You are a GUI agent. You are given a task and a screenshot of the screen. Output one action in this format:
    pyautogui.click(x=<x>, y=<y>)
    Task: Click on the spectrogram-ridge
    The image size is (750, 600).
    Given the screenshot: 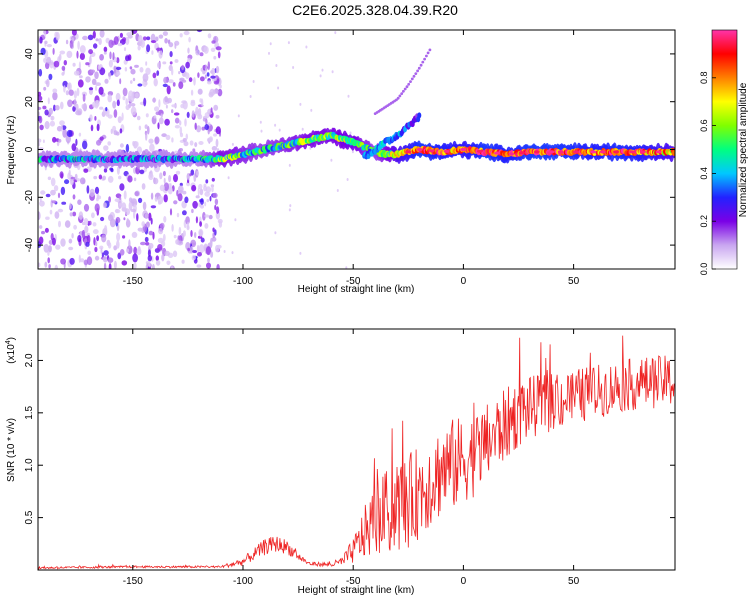 What is the action you would take?
    pyautogui.click(x=356, y=148)
    